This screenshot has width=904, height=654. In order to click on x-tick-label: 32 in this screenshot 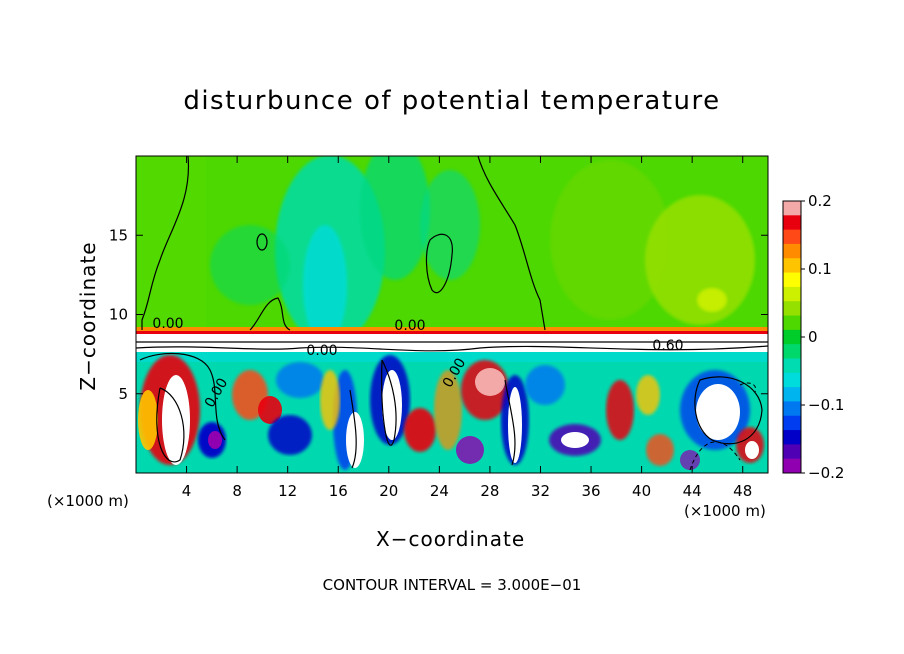, I will do `click(540, 491)`.